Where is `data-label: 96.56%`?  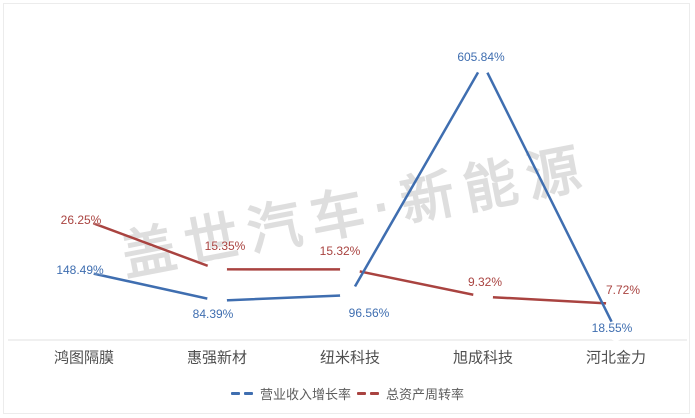 data-label: 96.56% is located at coordinates (369, 313).